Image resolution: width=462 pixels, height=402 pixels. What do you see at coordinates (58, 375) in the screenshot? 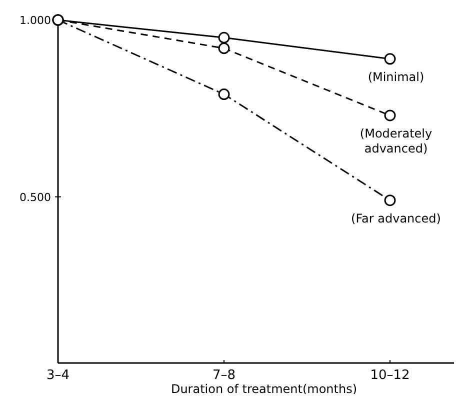
I see `x-tick-label: 3–4` at bounding box center [58, 375].